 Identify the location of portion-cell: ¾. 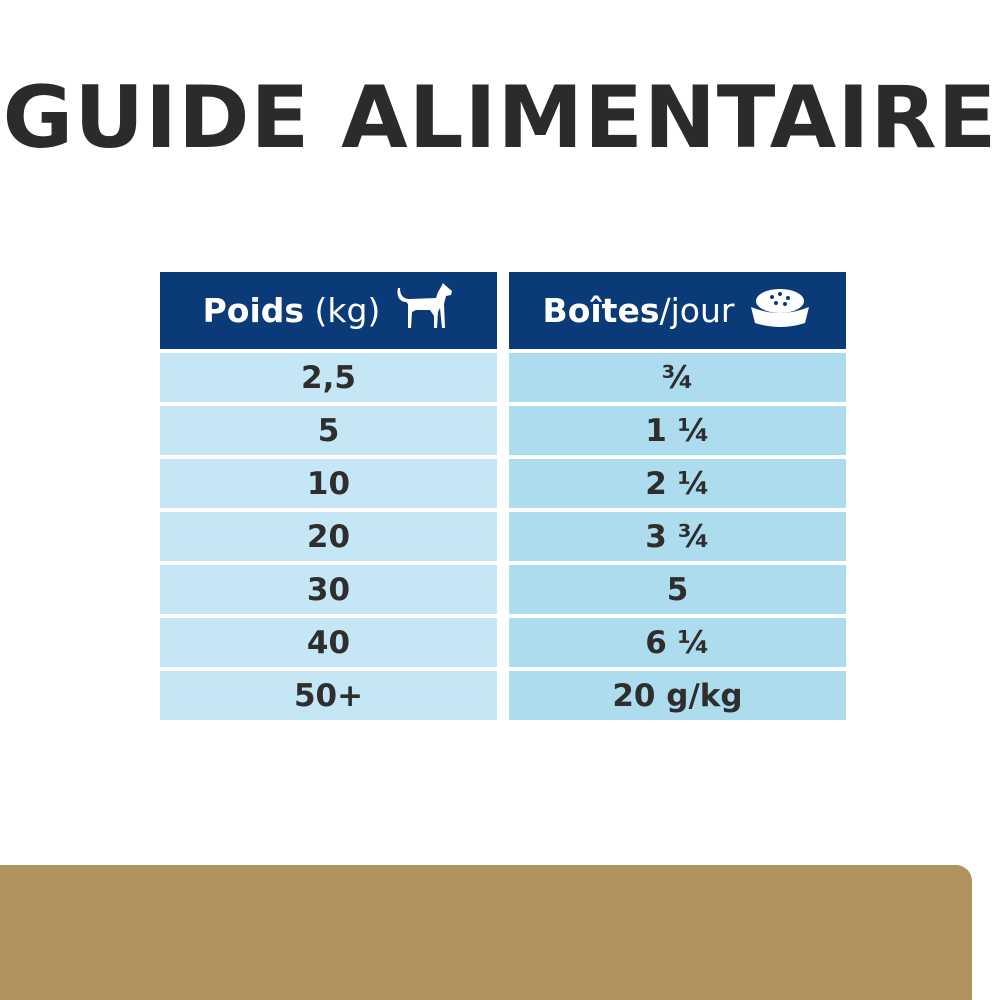
(677, 377).